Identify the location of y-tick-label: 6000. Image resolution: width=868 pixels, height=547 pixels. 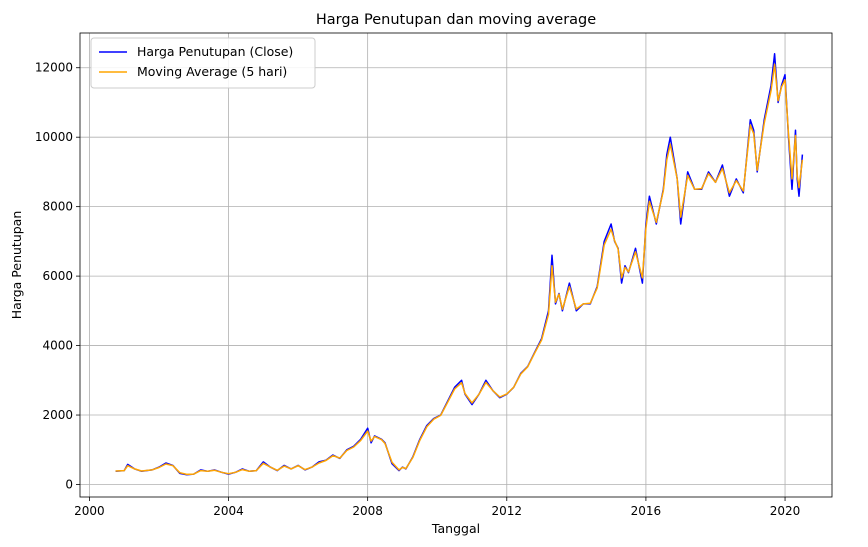
(57, 276).